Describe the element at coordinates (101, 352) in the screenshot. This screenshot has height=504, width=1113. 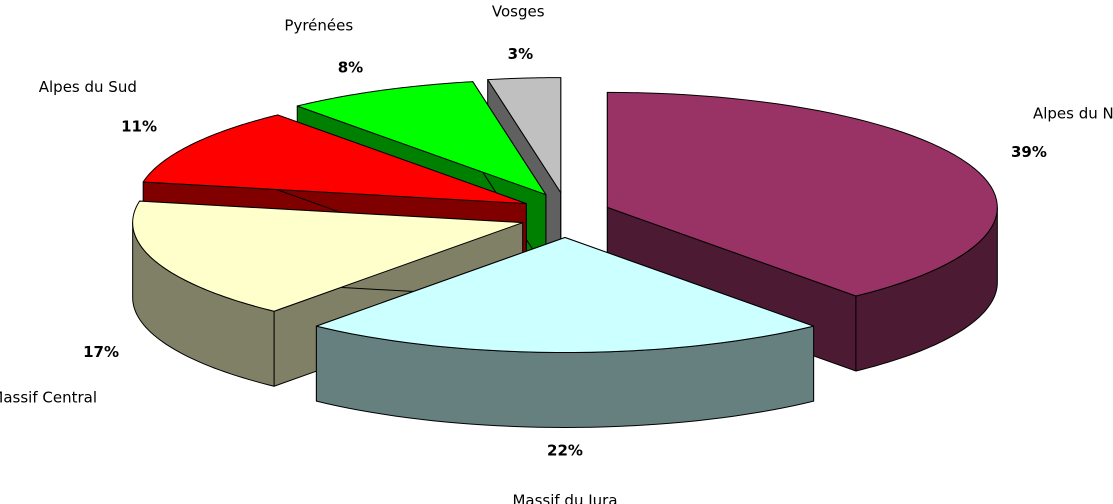
I see `data-label: 17%` at that location.